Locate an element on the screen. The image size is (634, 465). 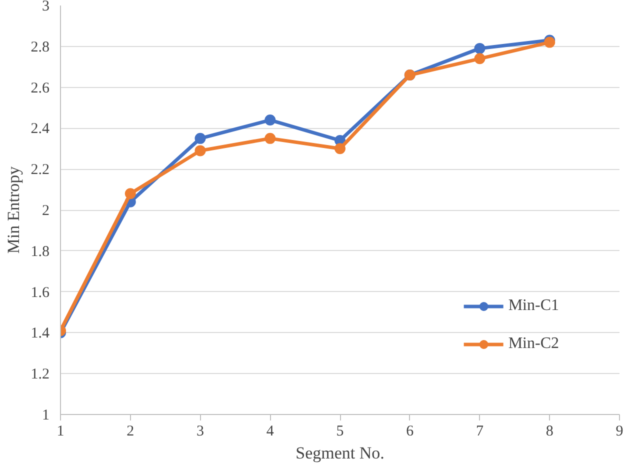
x-tick-label: 2 is located at coordinates (130, 432).